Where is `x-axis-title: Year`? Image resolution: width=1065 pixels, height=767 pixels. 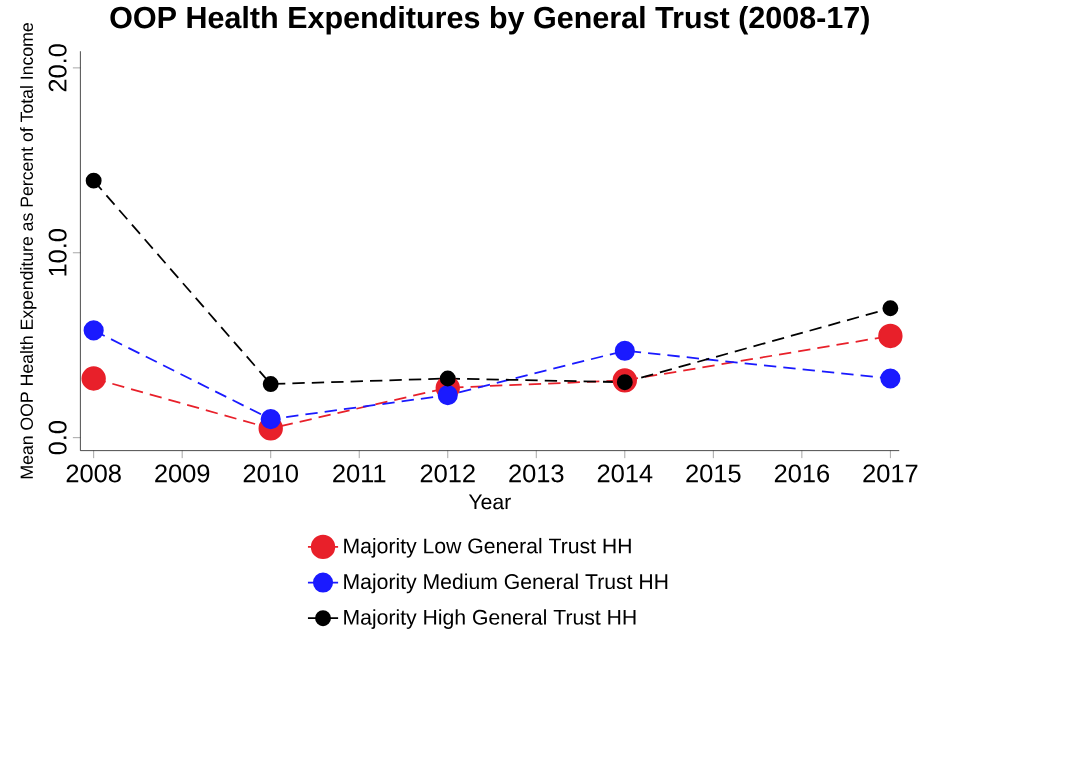 x-axis-title: Year is located at coordinates (489, 502).